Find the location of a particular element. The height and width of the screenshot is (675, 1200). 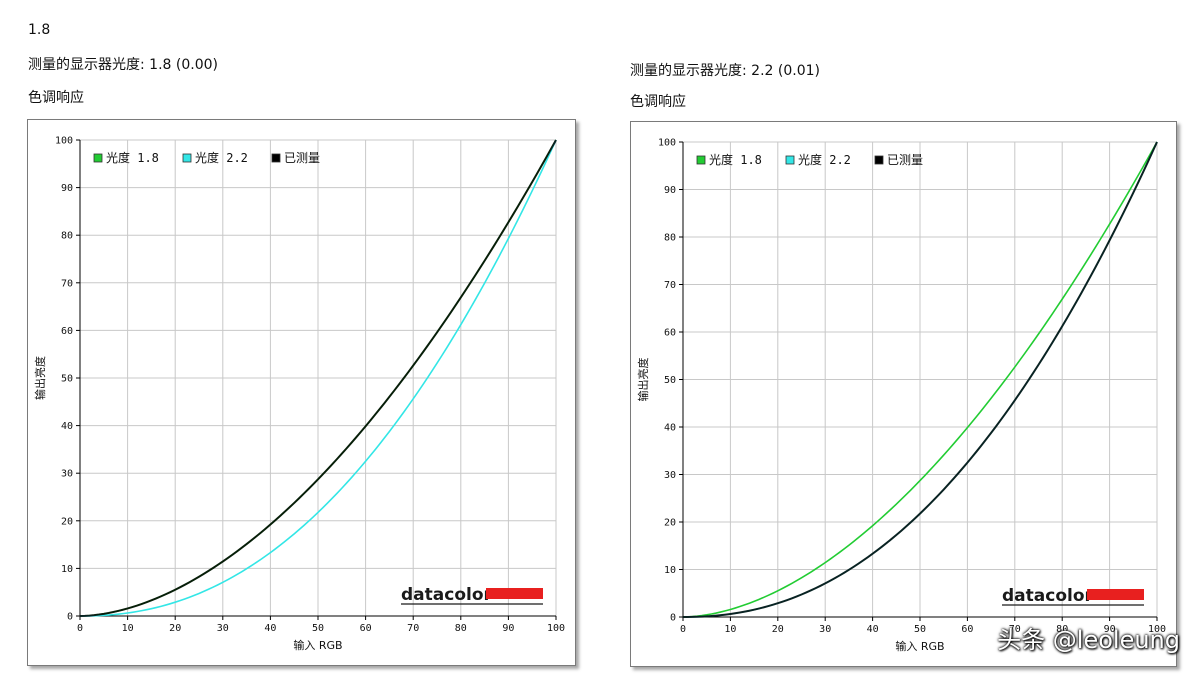

tone-response-title-right: 色调响应 is located at coordinates (658, 102).